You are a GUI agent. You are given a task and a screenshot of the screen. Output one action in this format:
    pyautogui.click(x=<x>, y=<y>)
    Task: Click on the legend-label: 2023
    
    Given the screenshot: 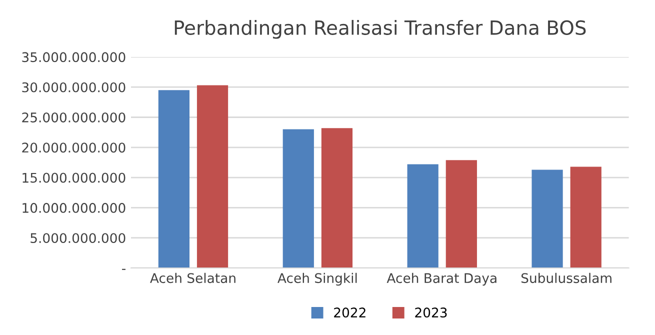 What is the action you would take?
    pyautogui.click(x=431, y=313)
    